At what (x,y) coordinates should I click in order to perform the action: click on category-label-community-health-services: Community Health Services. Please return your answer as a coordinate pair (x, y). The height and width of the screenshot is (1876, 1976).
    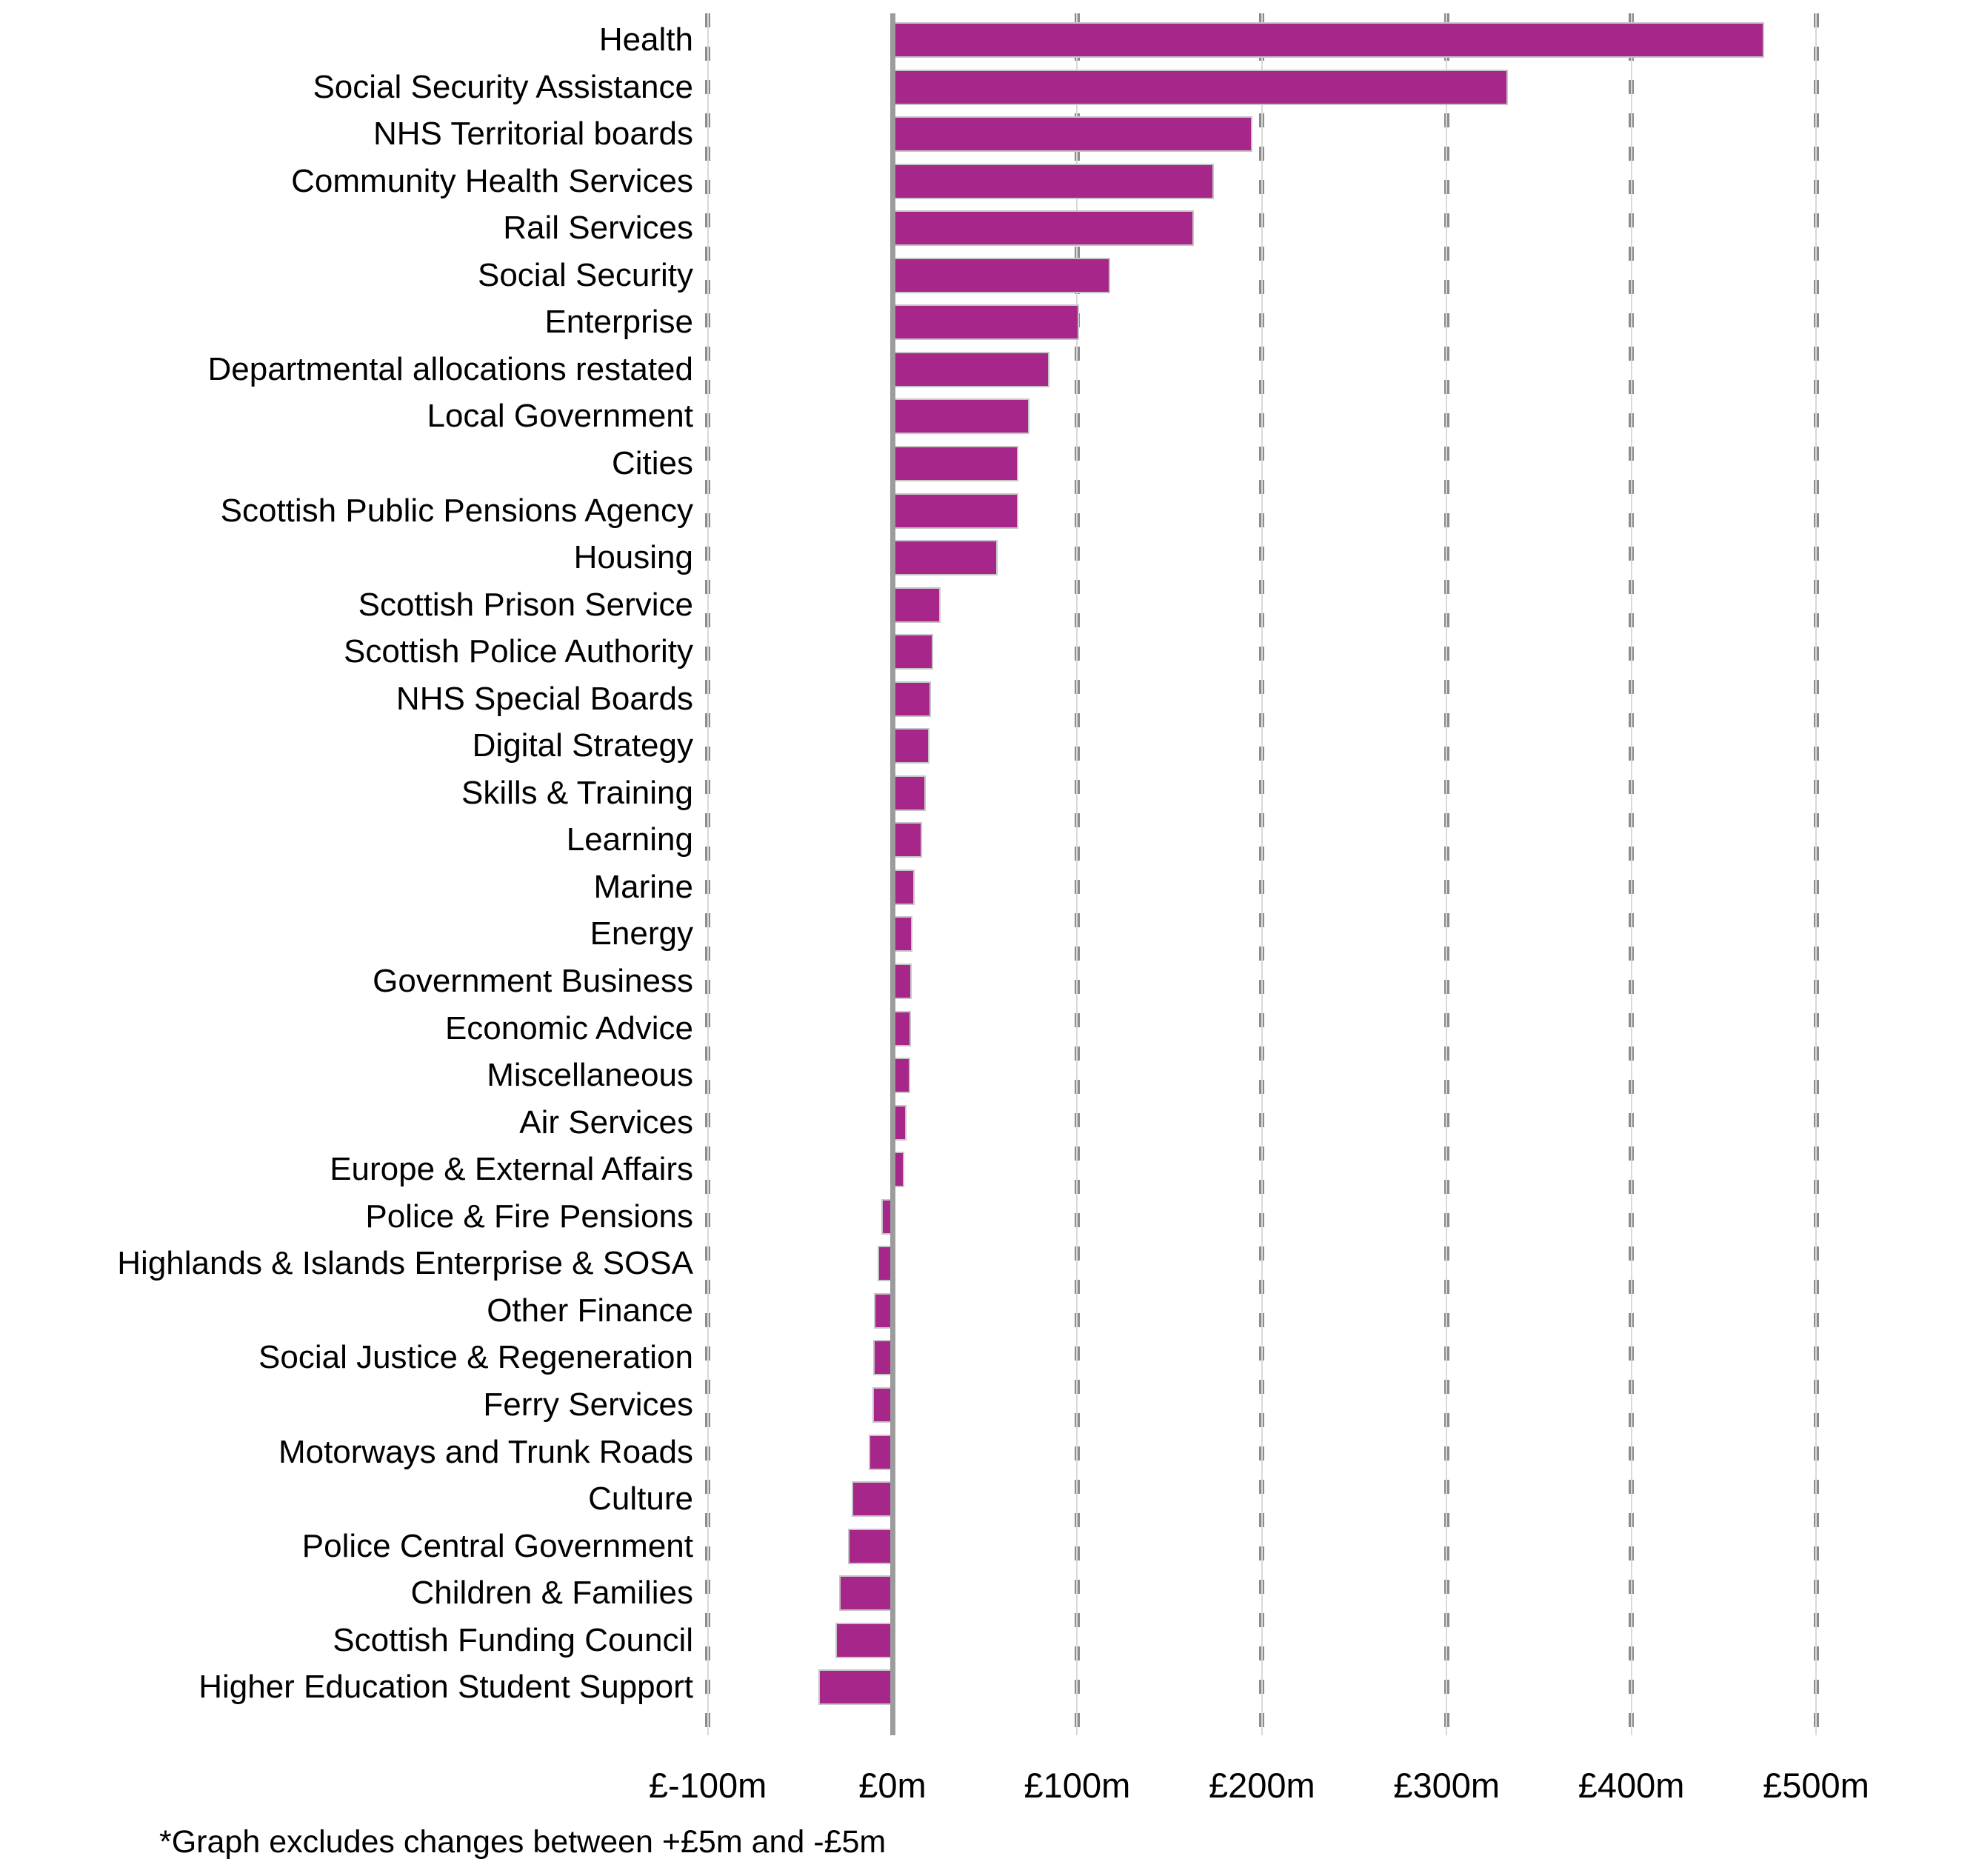
    Looking at the image, I should click on (492, 180).